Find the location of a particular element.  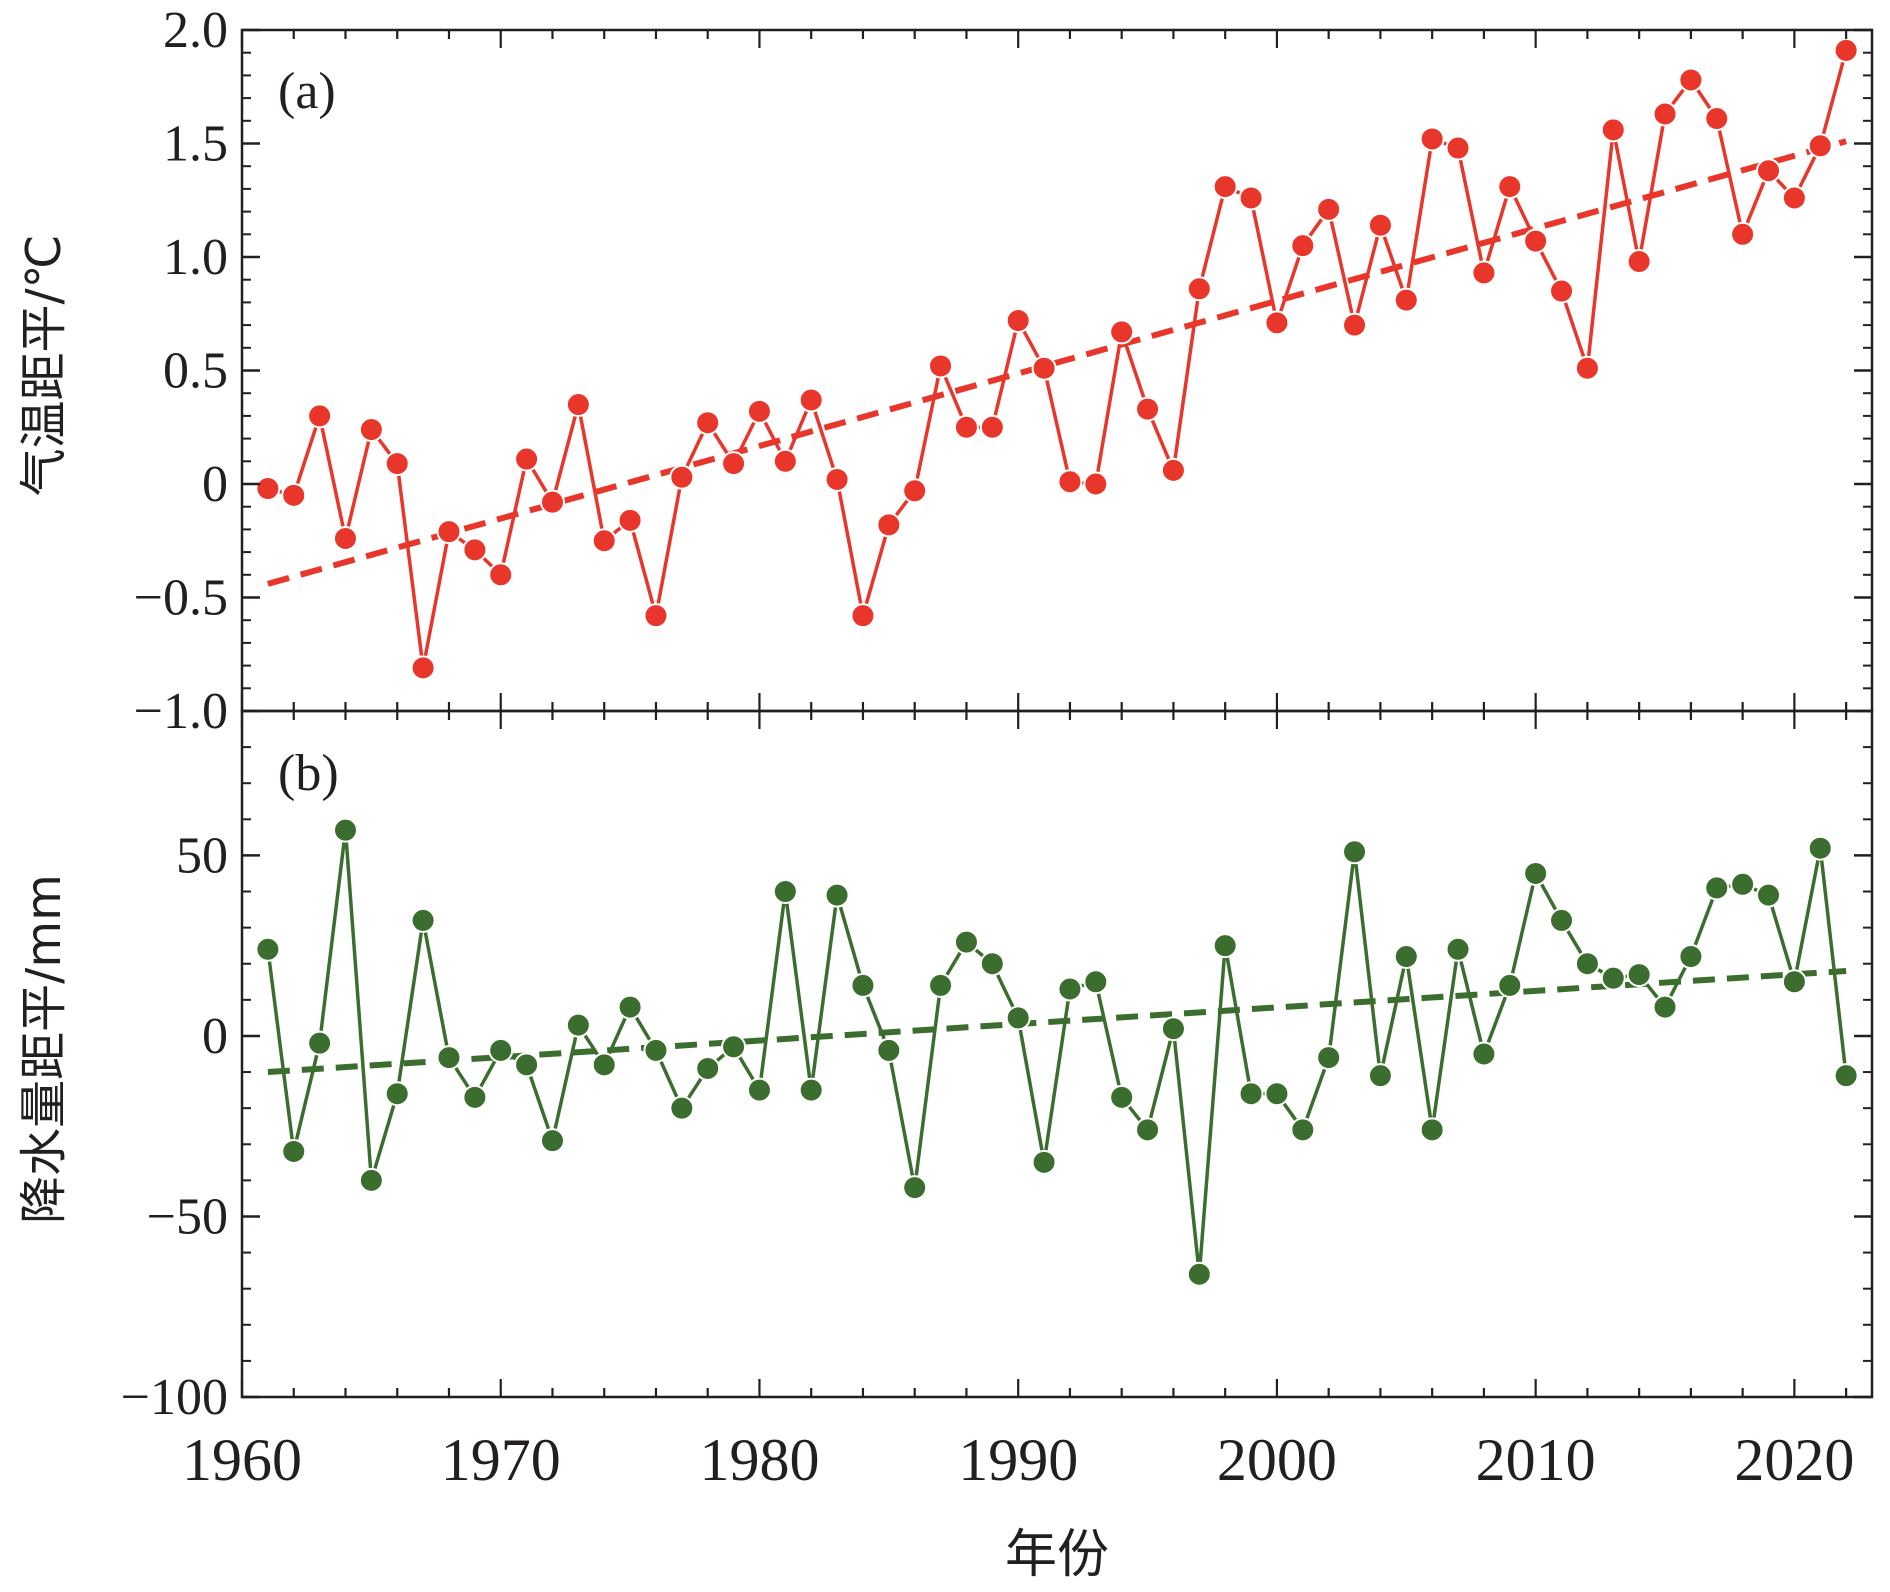

x-axis-tick-labels: 1960 1970 1980 1990 2000 2010 2020 is located at coordinates (1018, 1460).